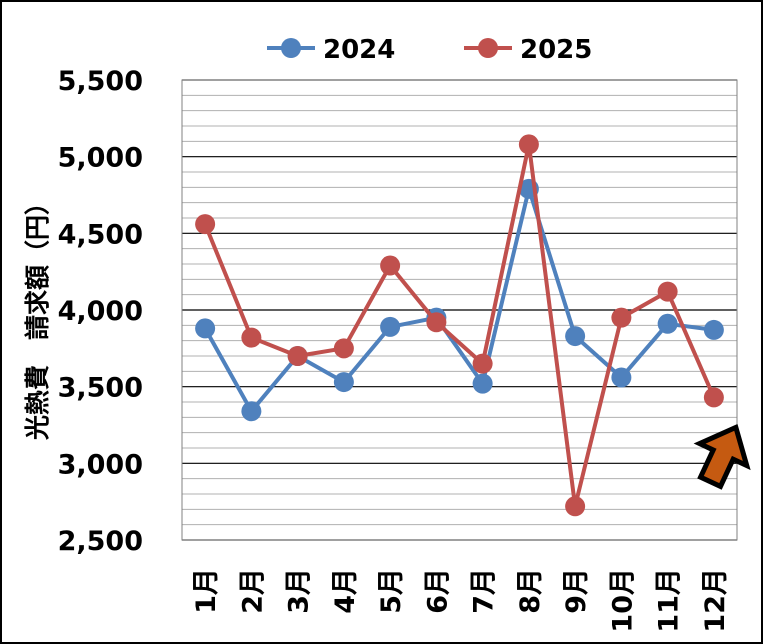  Describe the element at coordinates (429, 50) in the screenshot. I see `legend: 2024 2025` at that location.